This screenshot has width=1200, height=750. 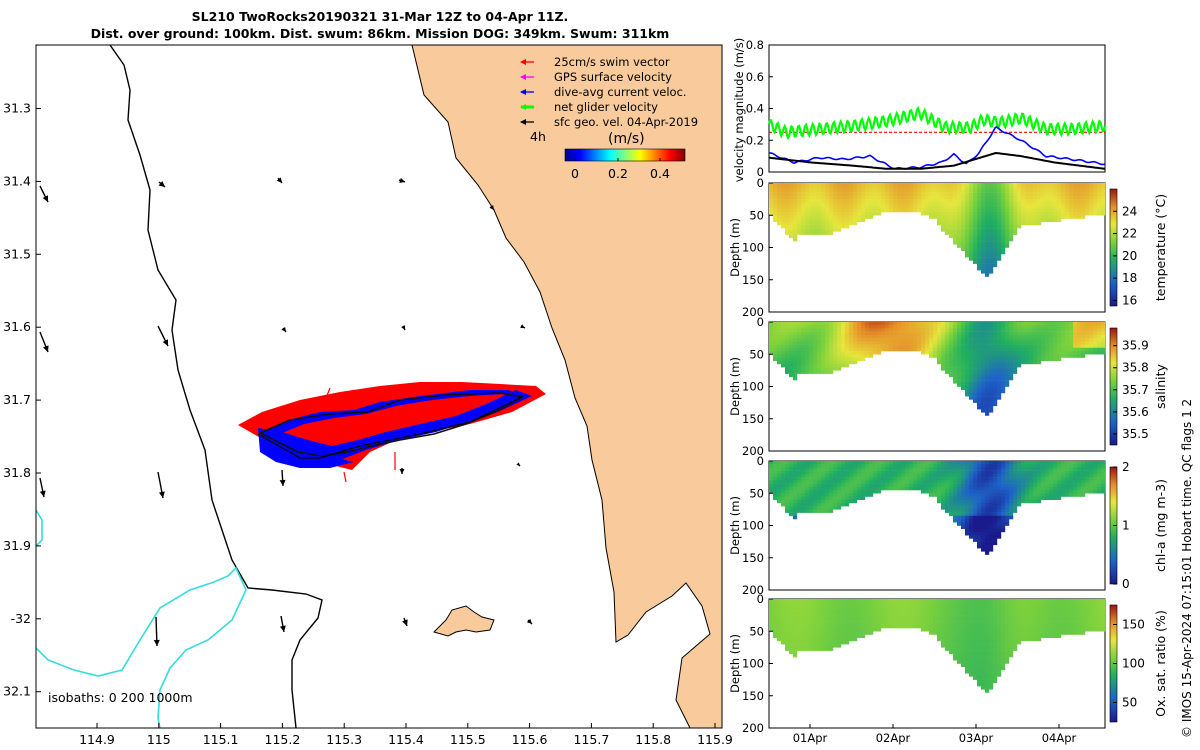 What do you see at coordinates (937, 160) in the screenshot?
I see `black-sfc-geo-series-line` at bounding box center [937, 160].